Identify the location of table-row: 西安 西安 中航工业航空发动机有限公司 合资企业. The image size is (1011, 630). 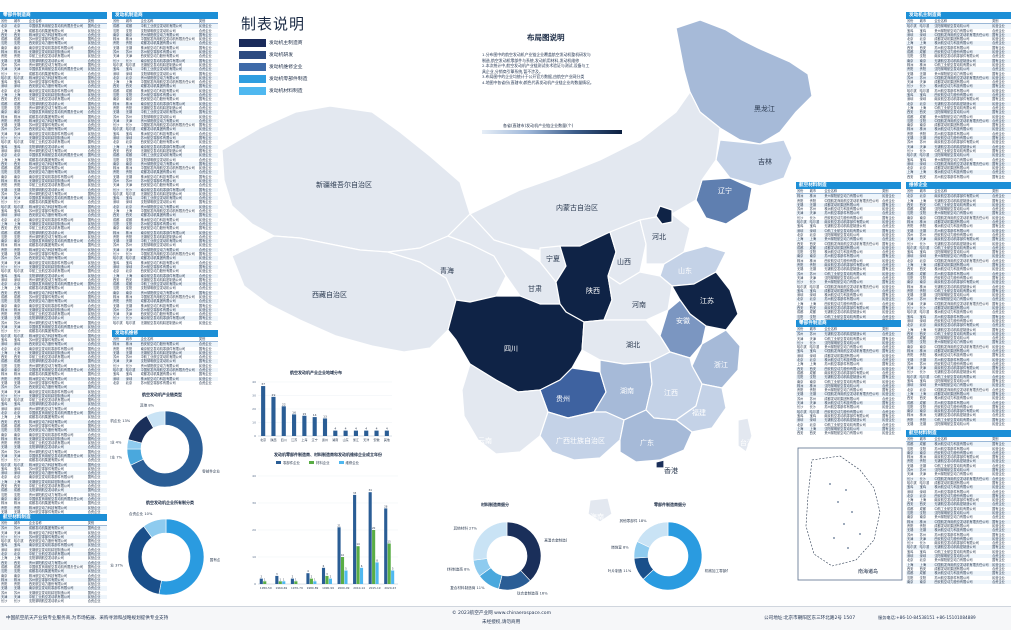
(53, 228).